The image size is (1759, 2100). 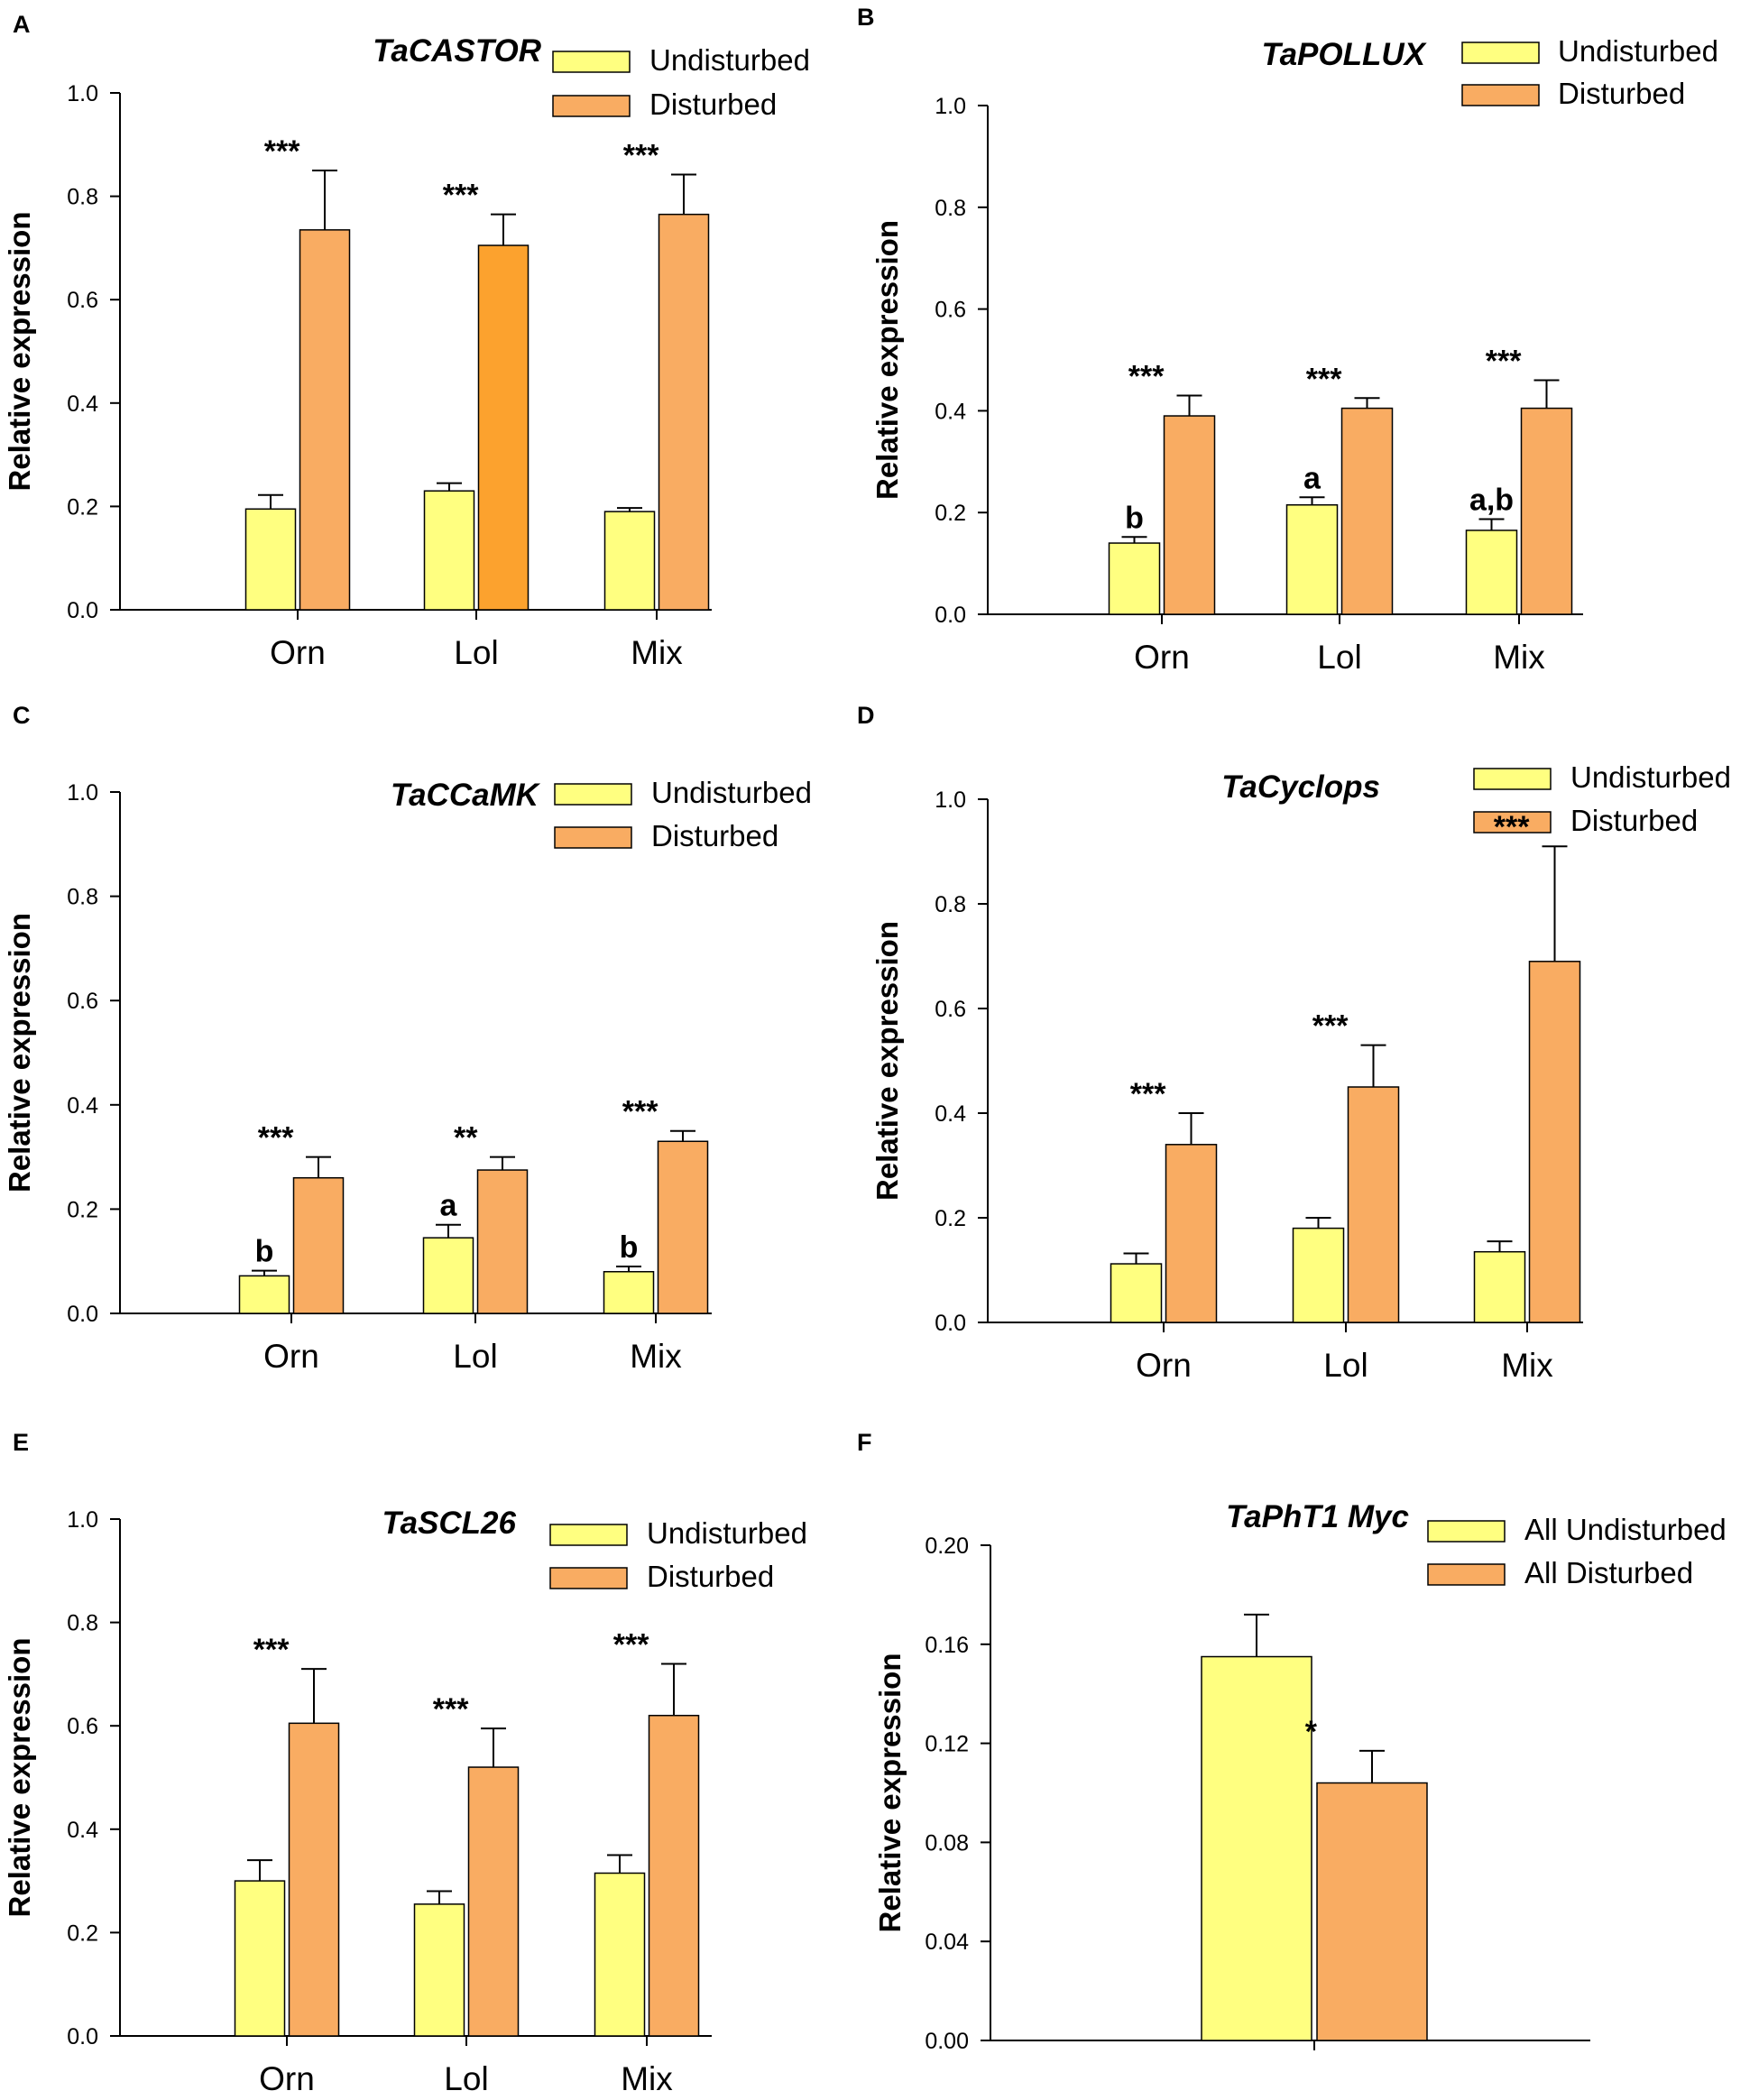 What do you see at coordinates (1164, 1365) in the screenshot?
I see `panel-d-x-tick-label: Orn` at bounding box center [1164, 1365].